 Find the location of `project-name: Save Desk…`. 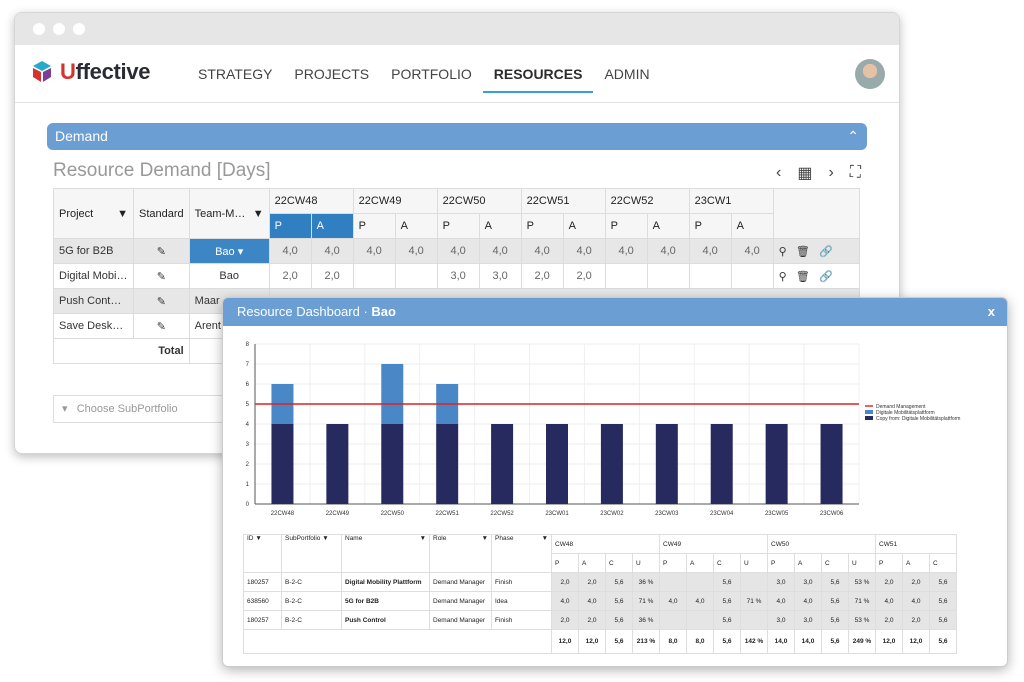

project-name: Save Desk… is located at coordinates (93, 326).